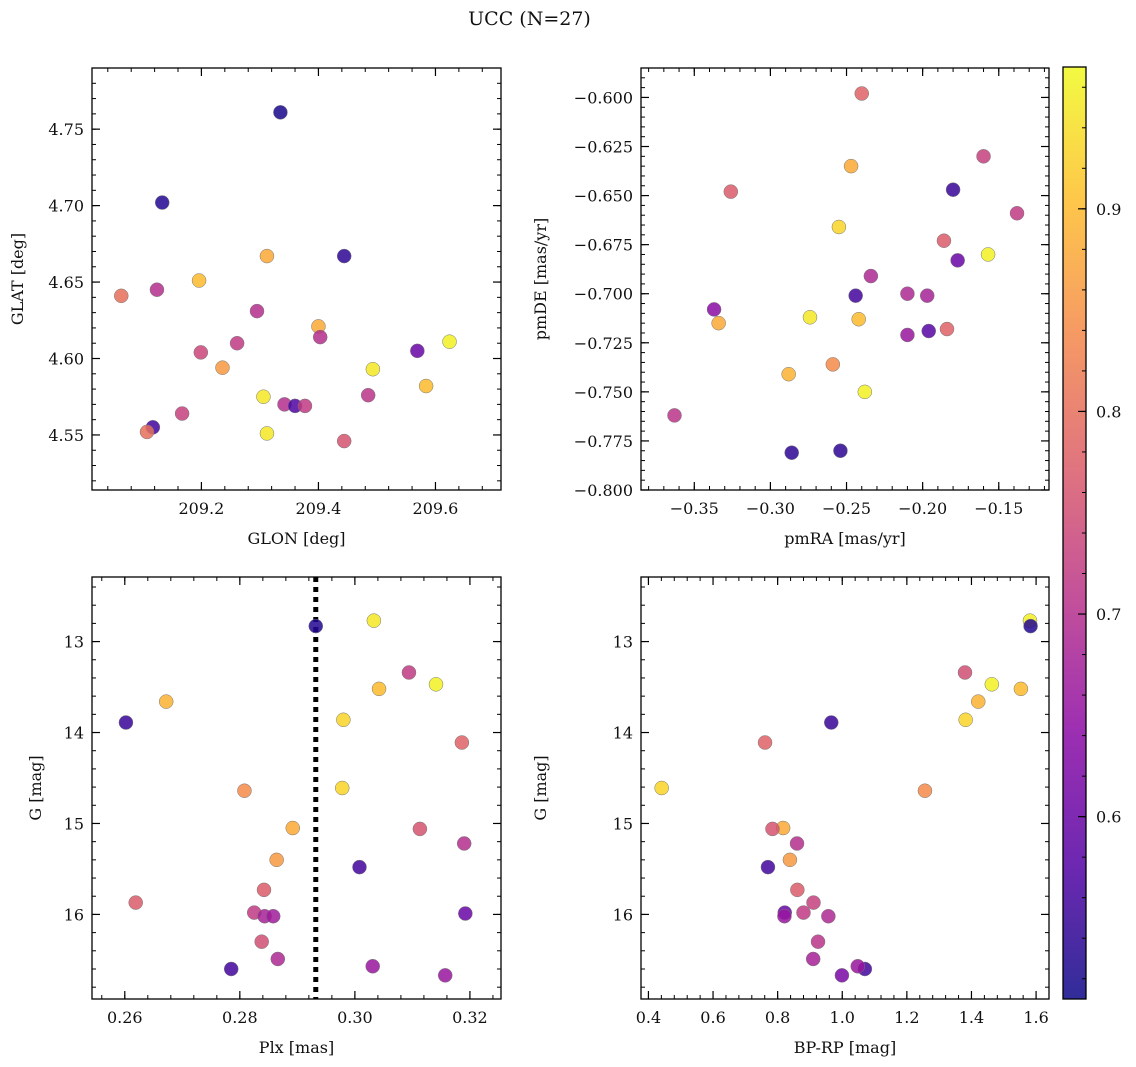  Describe the element at coordinates (1108, 209) in the screenshot. I see `colorbar-tick-label: 0.9` at that location.